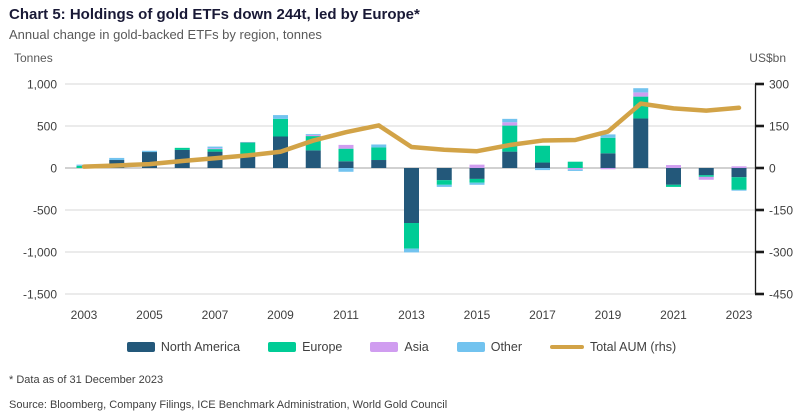 The width and height of the screenshot is (803, 420). What do you see at coordinates (282, 347) in the screenshot?
I see `legend-swatch-europe` at bounding box center [282, 347].